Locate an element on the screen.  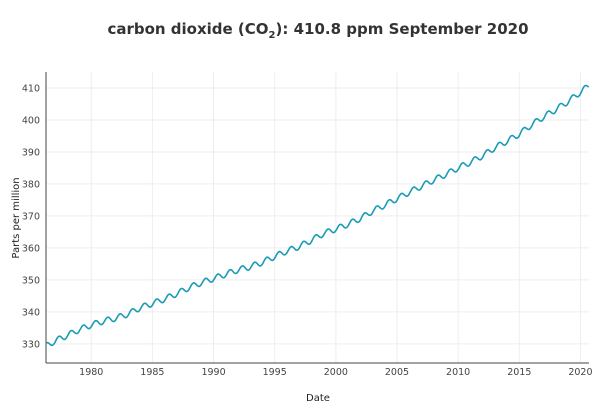
x-tick-label: 2000 is located at coordinates (336, 372).